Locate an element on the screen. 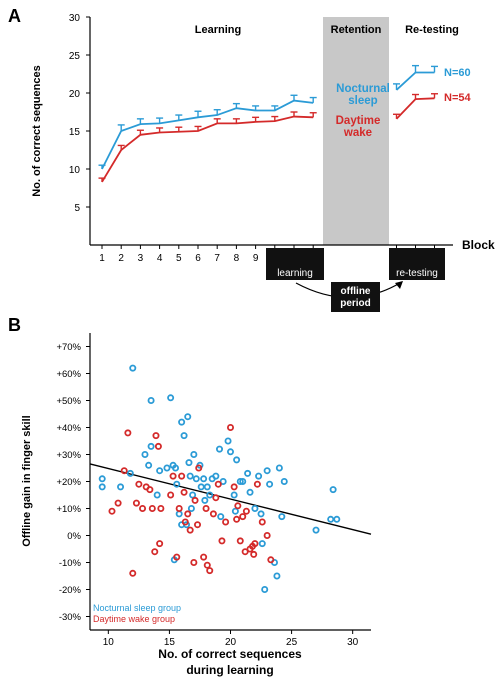 This screenshot has width=497, height=685. panel-b-y-tick-label: +20% is located at coordinates (68, 482).